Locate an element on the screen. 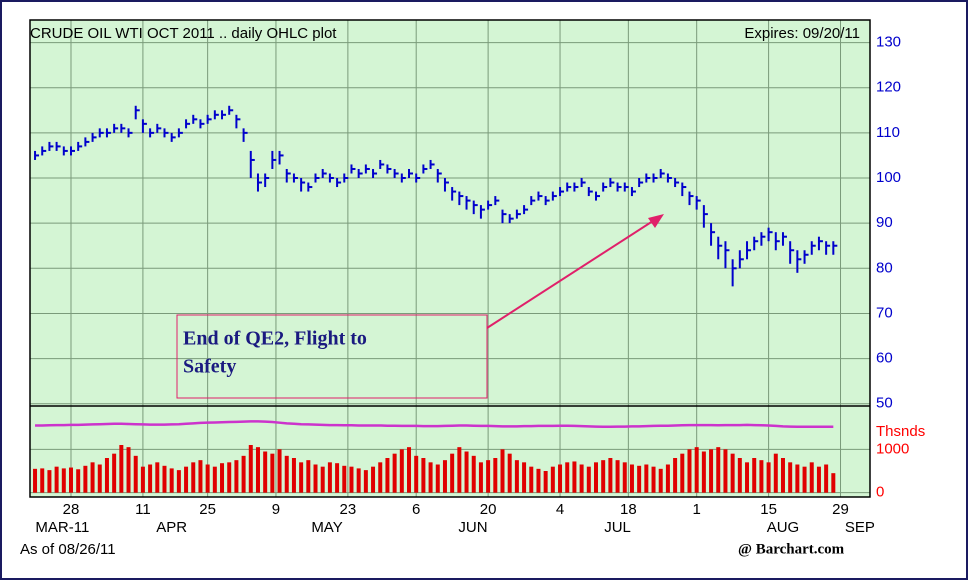 This screenshot has height=580, width=968. x-tick-label: 28 is located at coordinates (71, 509).